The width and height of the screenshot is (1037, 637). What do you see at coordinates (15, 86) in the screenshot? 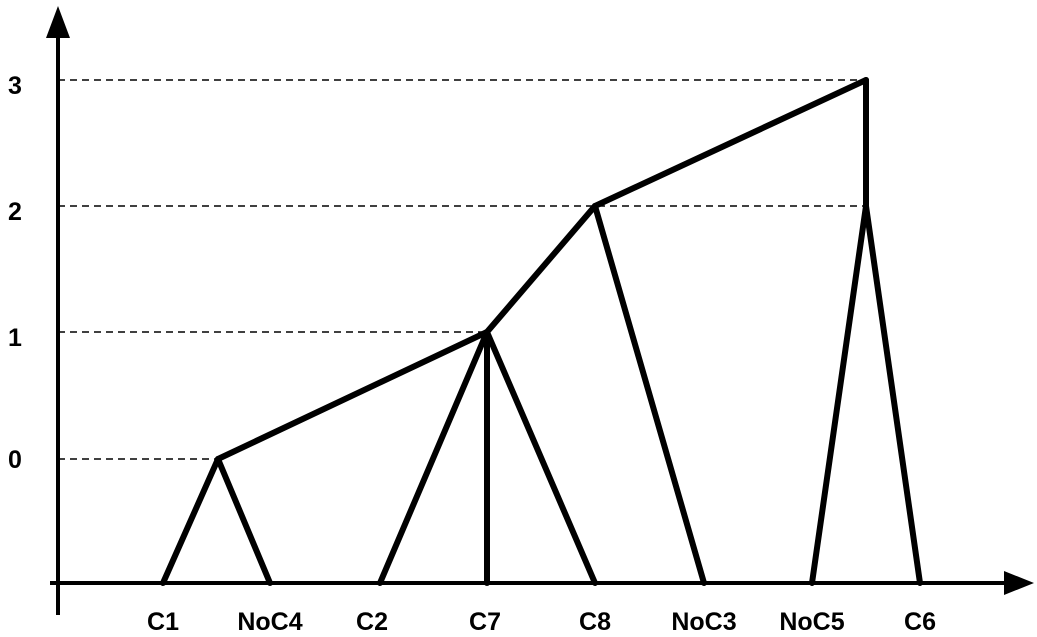
I see `y-tick-label: 3` at bounding box center [15, 86].